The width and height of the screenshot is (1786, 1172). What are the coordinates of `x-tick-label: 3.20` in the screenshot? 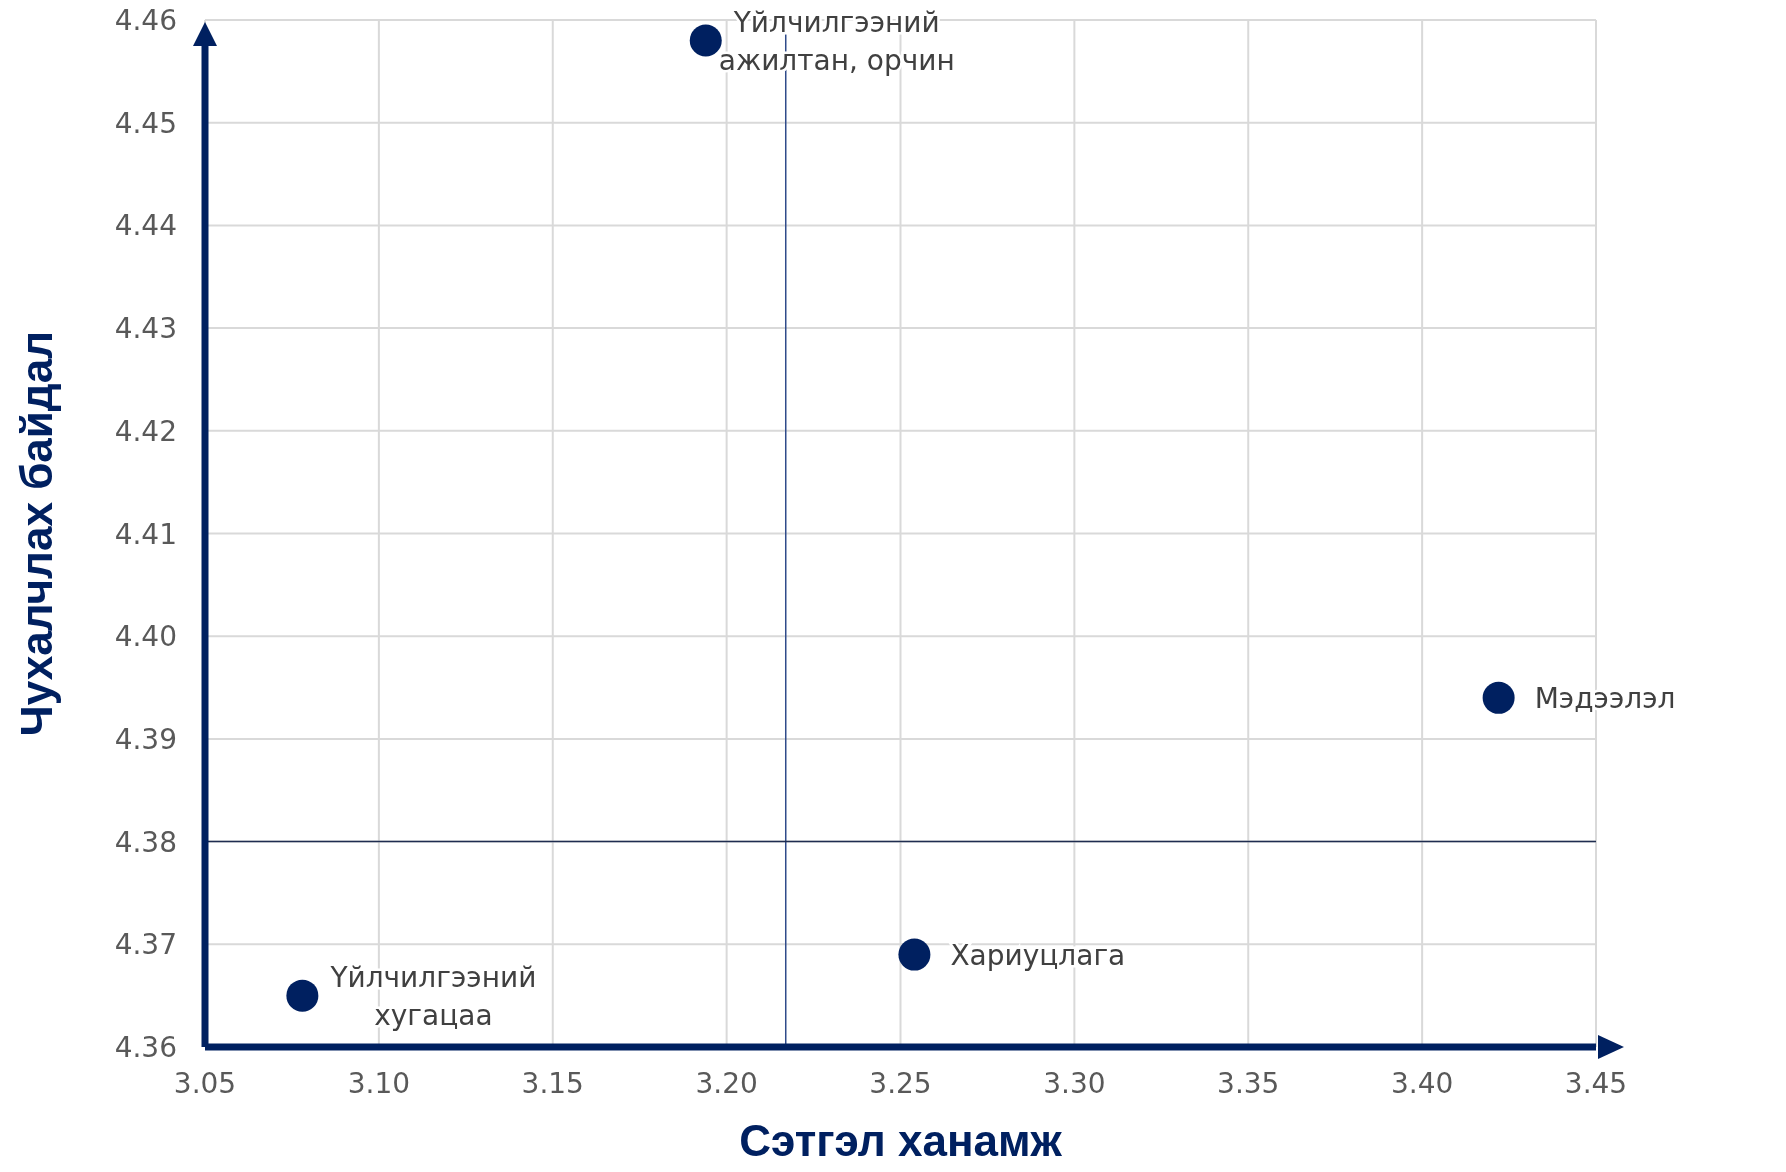 It's located at (726, 1083).